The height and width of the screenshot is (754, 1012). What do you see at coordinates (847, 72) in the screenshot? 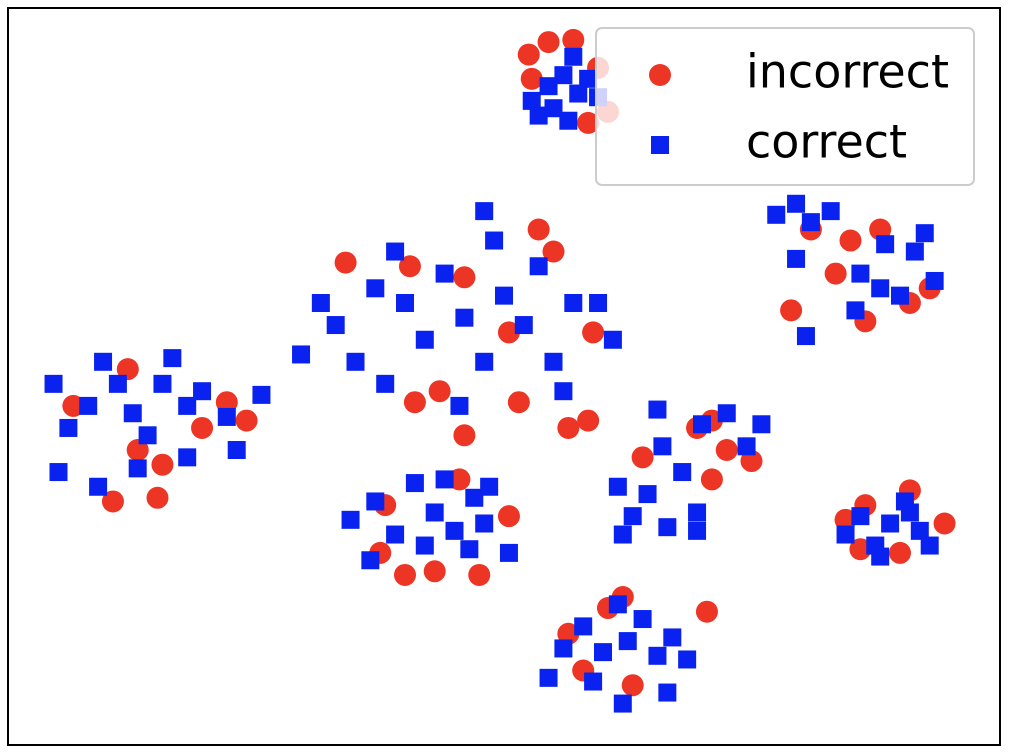
I see `legend-label: incorrect` at bounding box center [847, 72].